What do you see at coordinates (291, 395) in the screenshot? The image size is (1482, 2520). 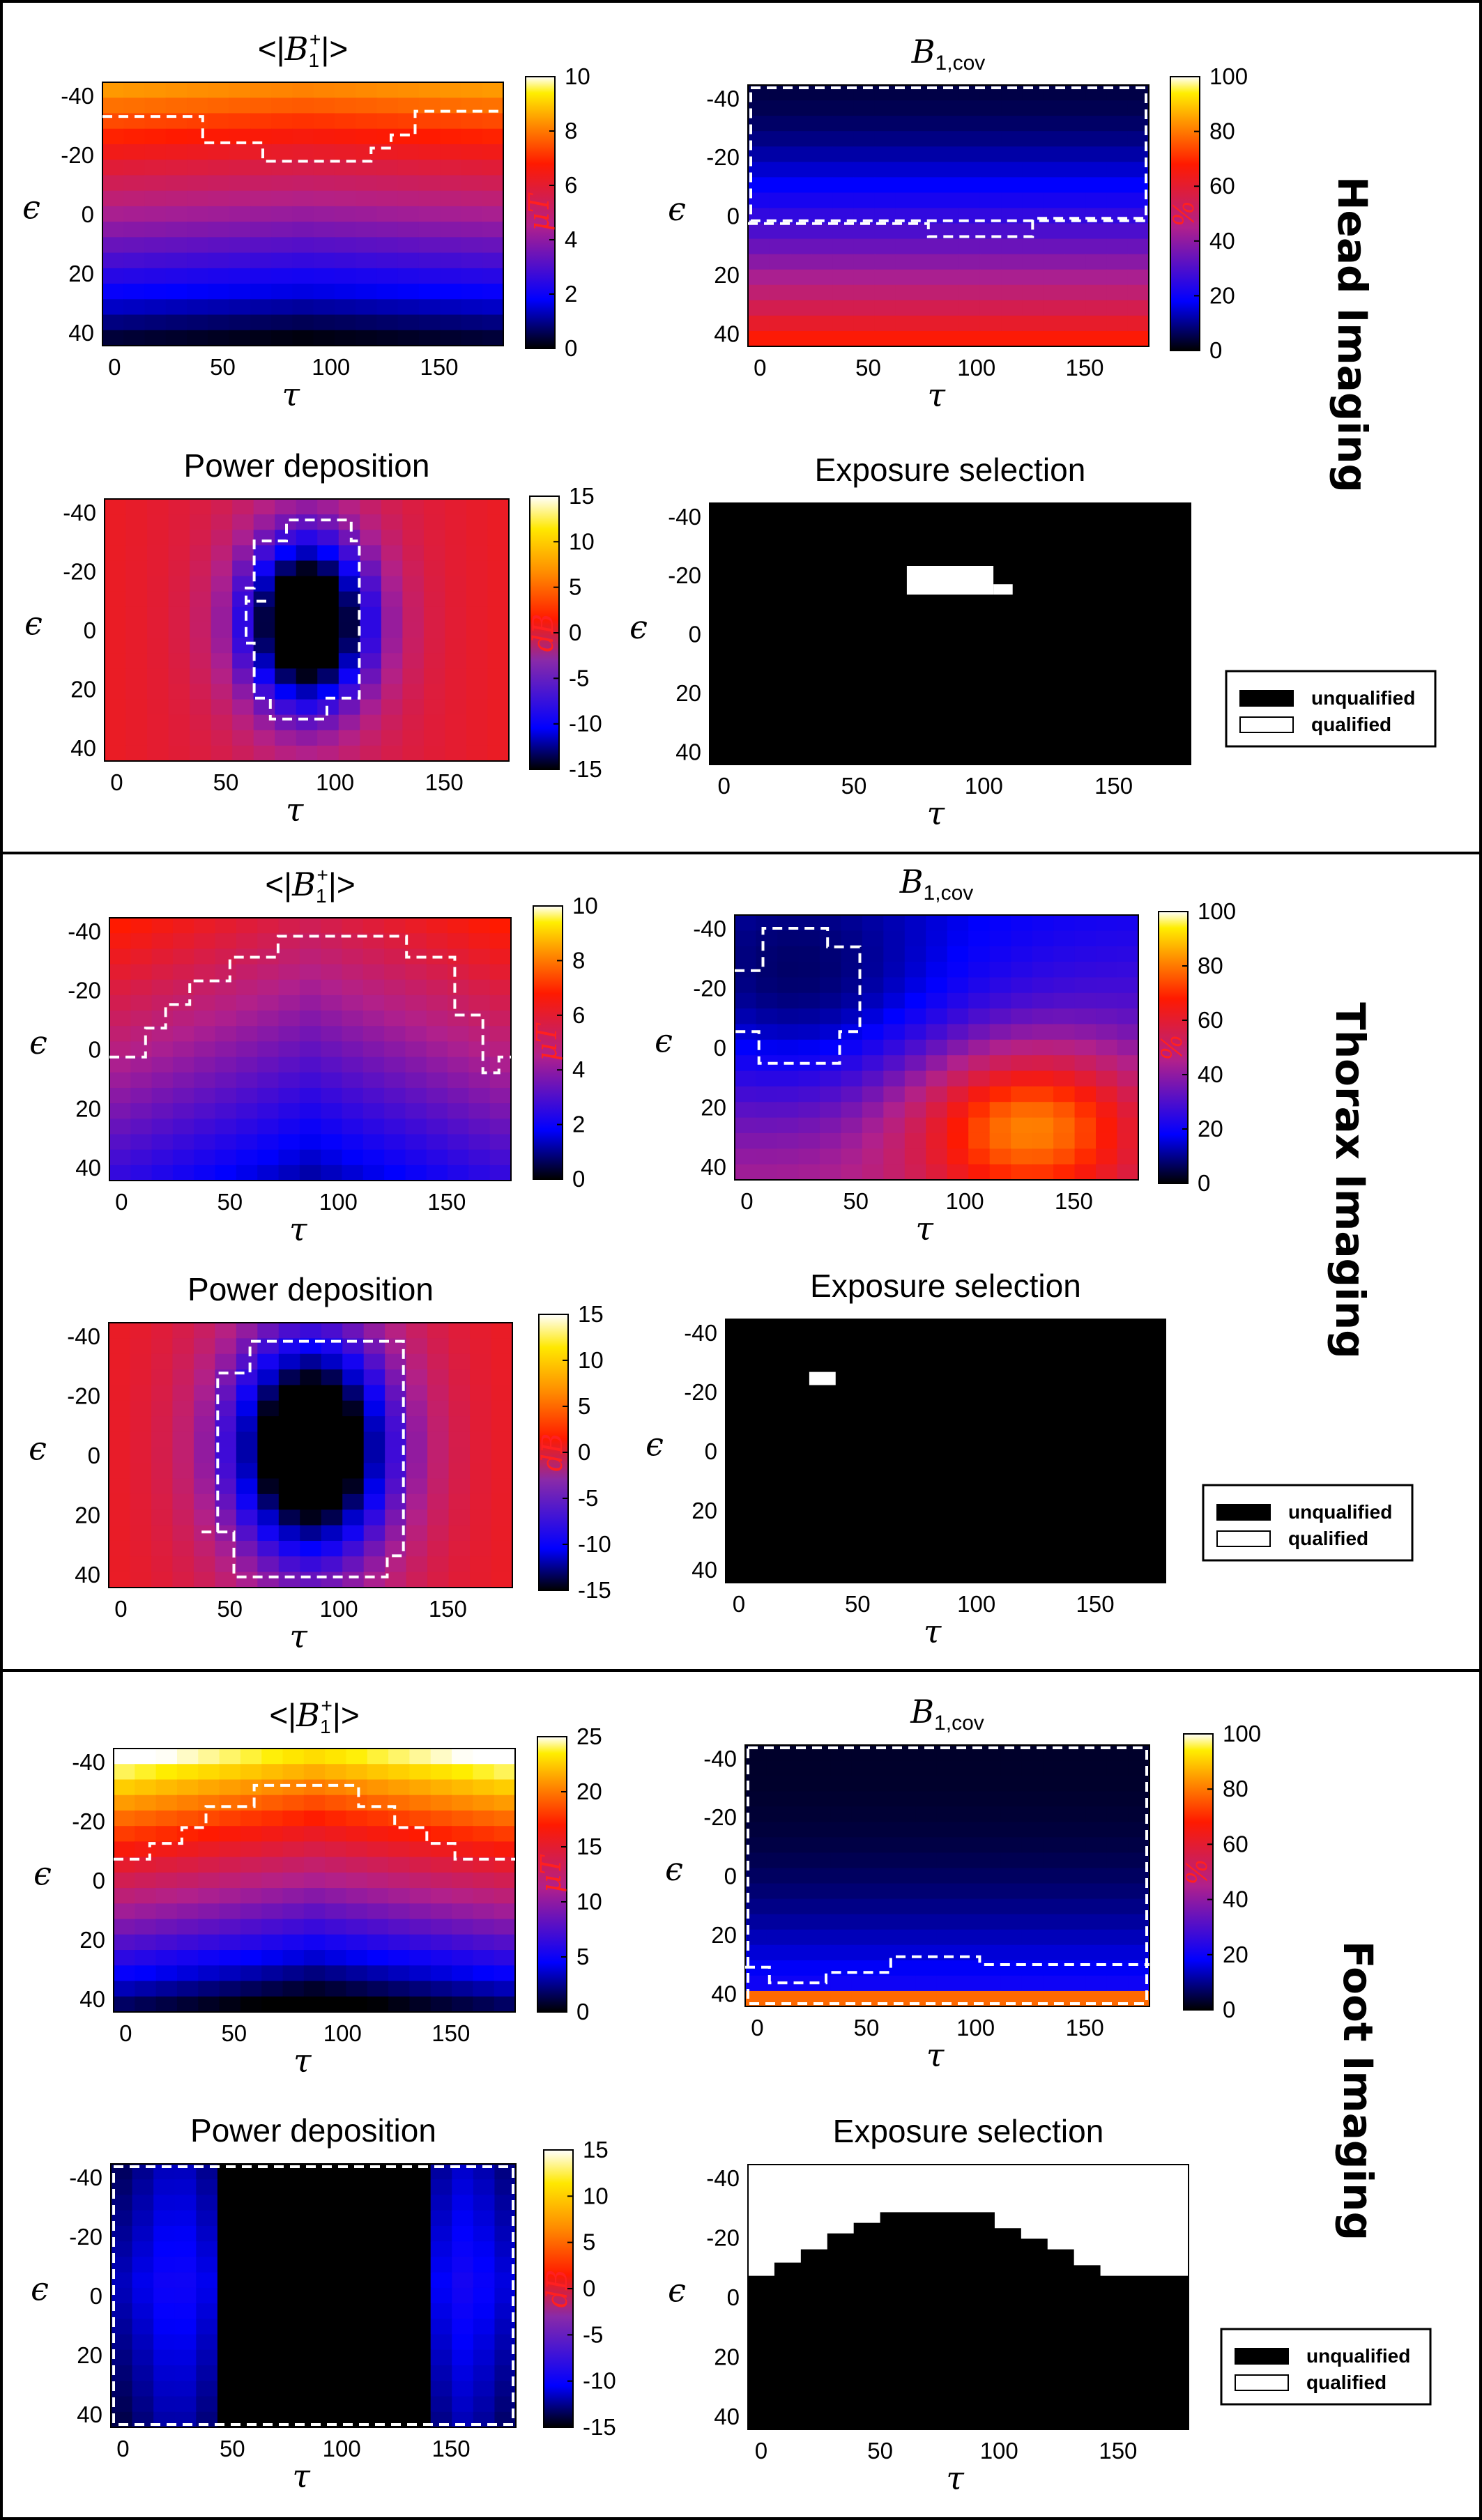 I see `x-axis-label: τ` at bounding box center [291, 395].